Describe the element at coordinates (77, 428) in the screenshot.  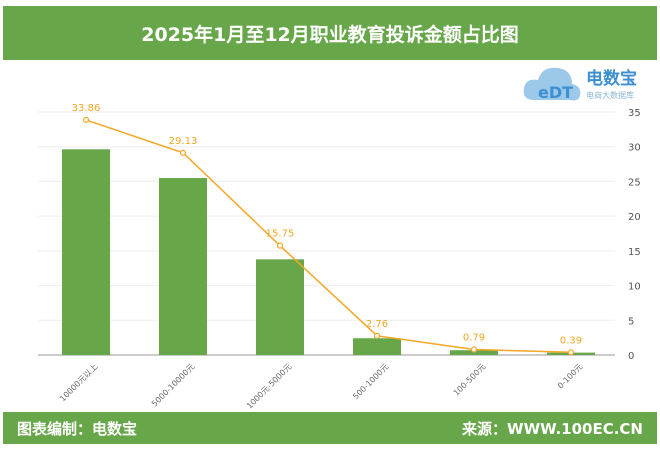
I see `footer-credit: 图表编制：电数宝` at that location.